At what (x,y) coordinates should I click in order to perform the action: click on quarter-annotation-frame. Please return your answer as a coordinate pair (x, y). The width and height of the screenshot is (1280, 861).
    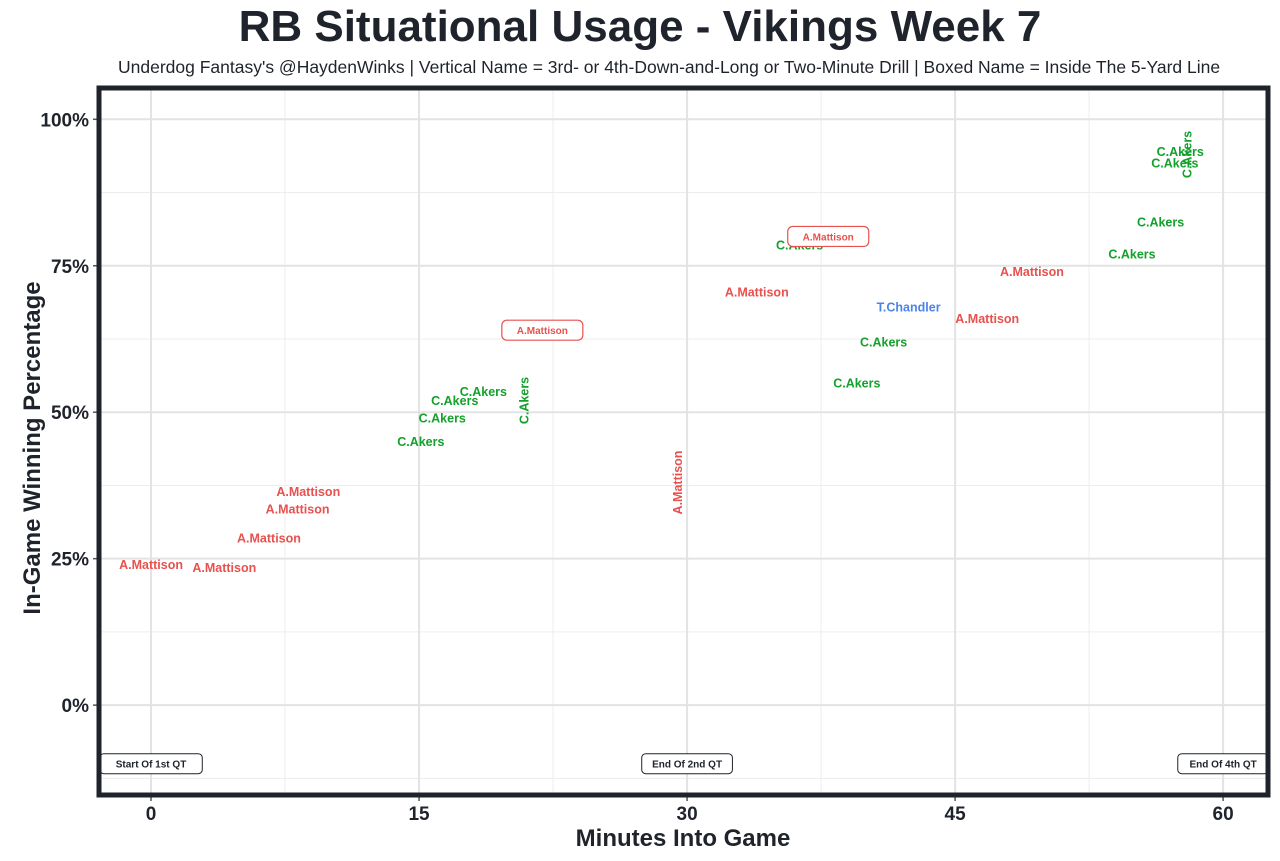
    Looking at the image, I should click on (687, 764).